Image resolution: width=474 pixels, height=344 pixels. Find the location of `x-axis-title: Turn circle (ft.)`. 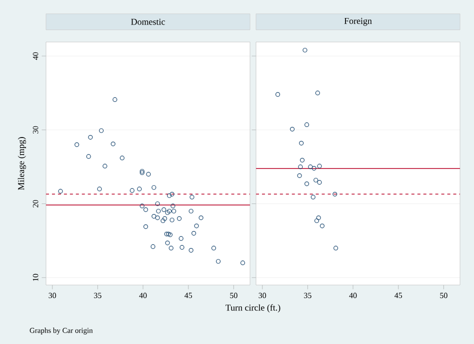

x-axis-title: Turn circle (ft.) is located at coordinates (253, 308).